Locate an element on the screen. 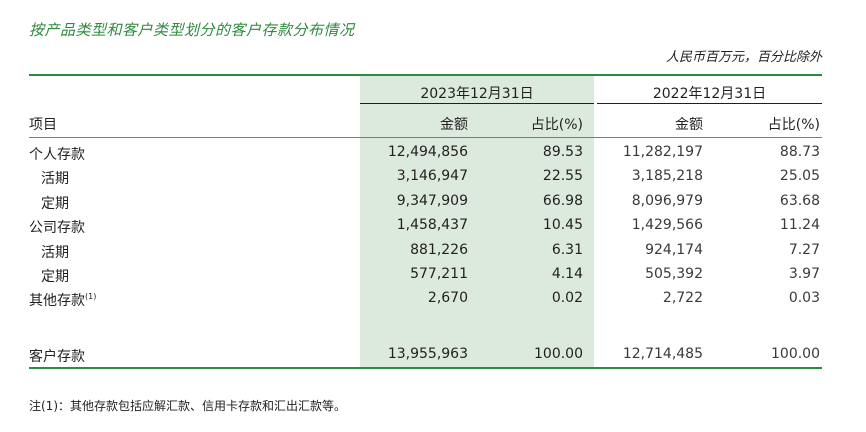 The image size is (866, 432). period-underline-2023 is located at coordinates (477, 103).